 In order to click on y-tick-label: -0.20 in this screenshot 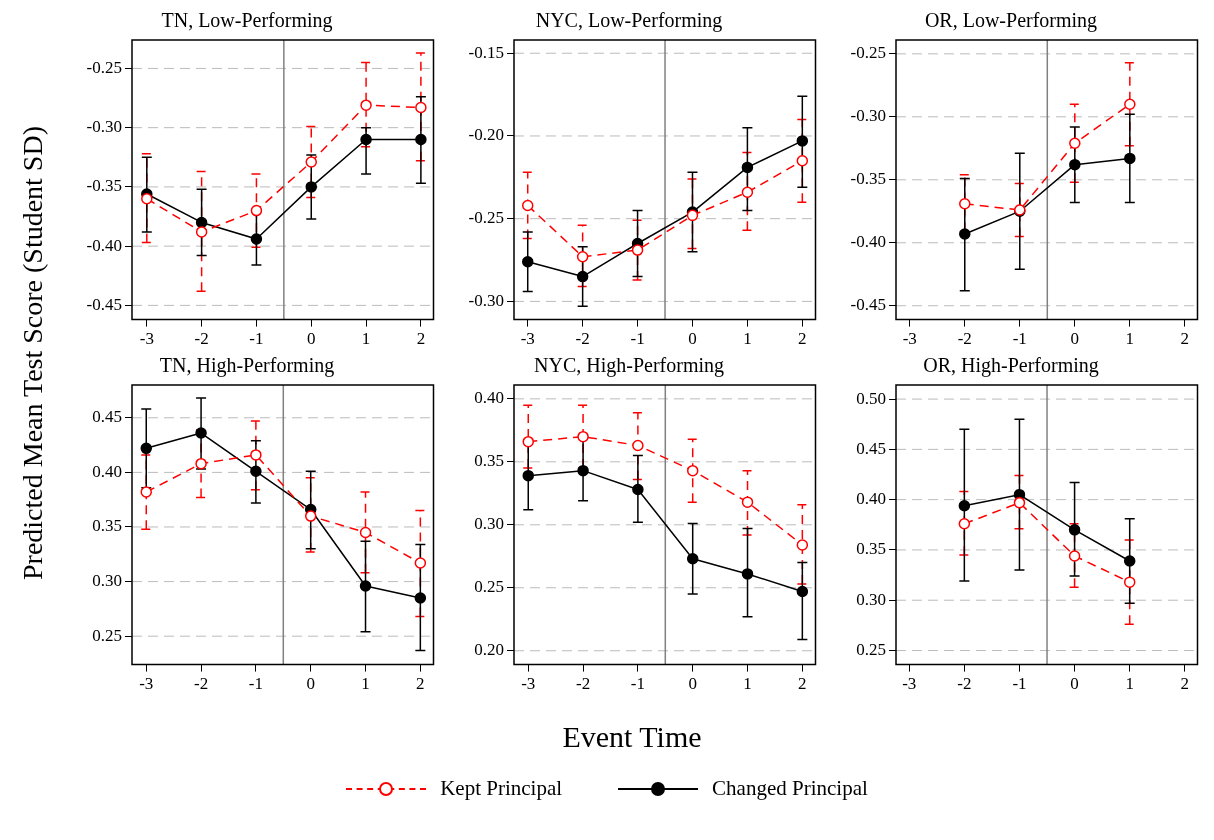, I will do `click(486, 135)`.